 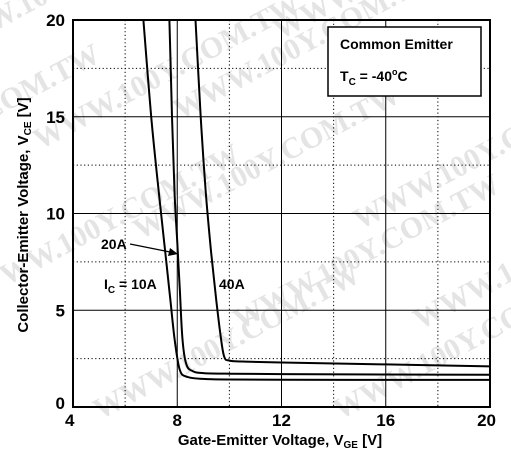 I want to click on legend-box, so click(x=404, y=61).